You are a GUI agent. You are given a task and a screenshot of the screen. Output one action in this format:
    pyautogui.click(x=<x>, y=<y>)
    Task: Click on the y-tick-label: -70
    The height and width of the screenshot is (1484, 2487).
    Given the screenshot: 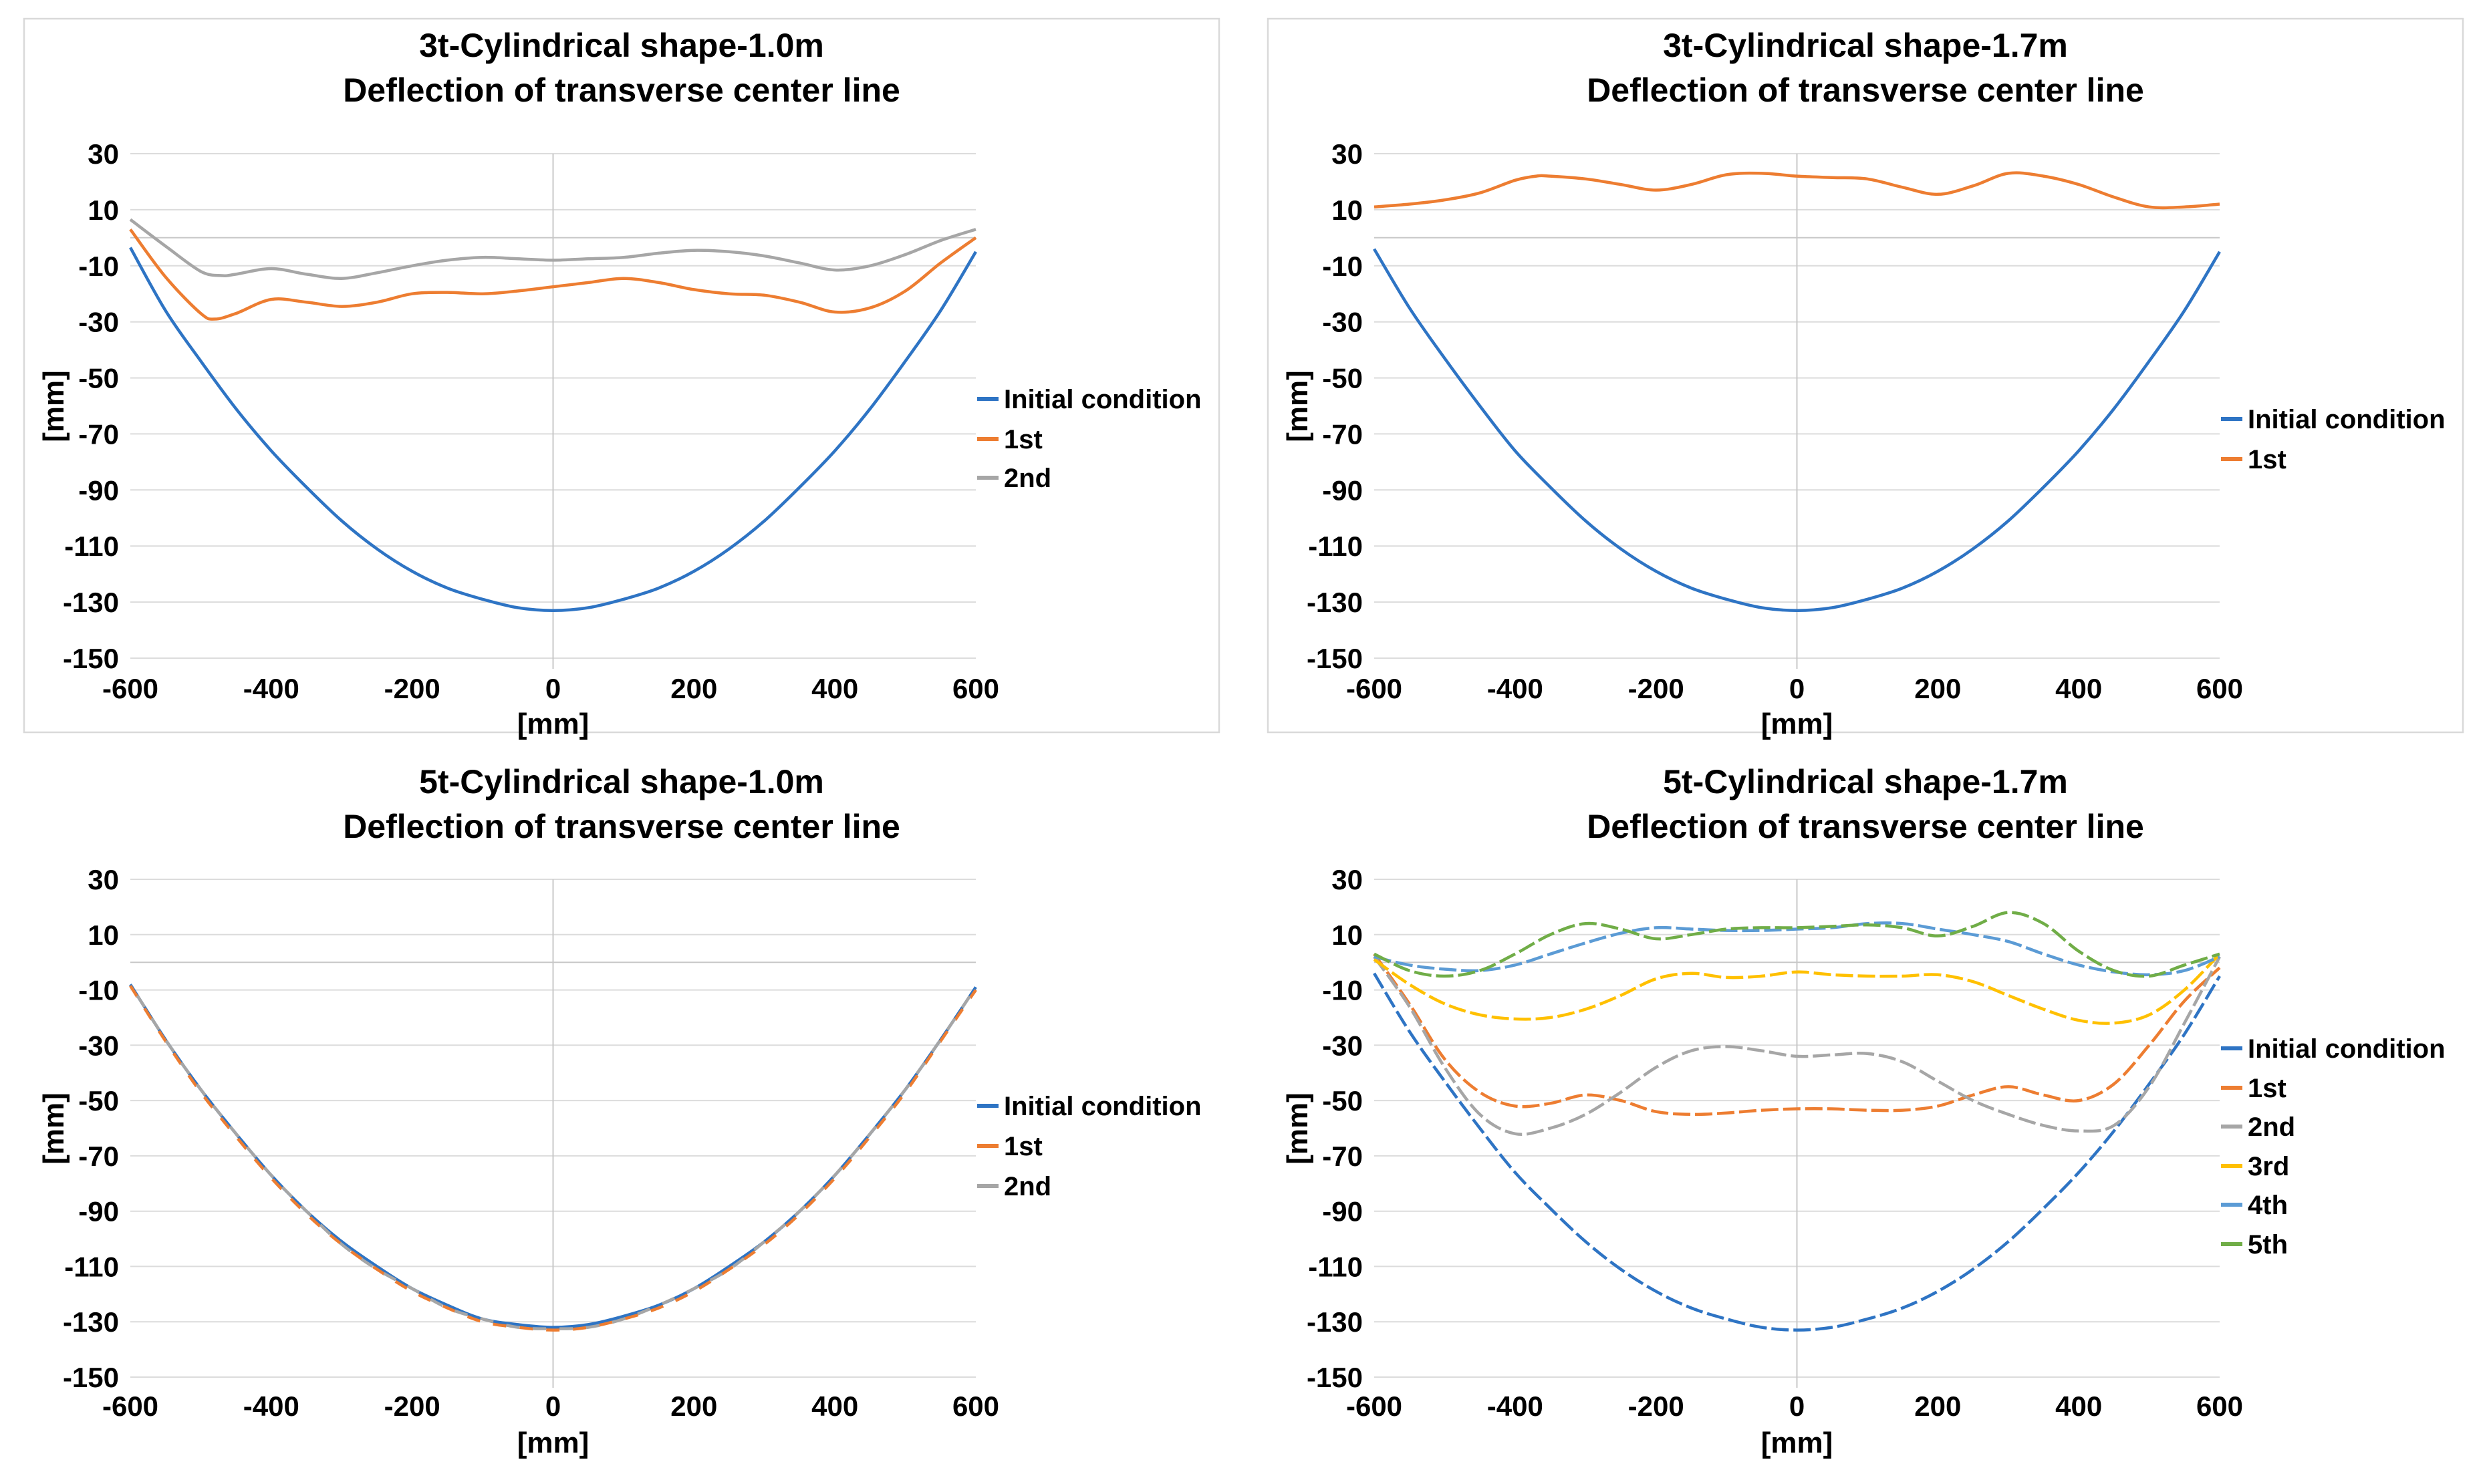 What is the action you would take?
    pyautogui.click(x=1342, y=1156)
    